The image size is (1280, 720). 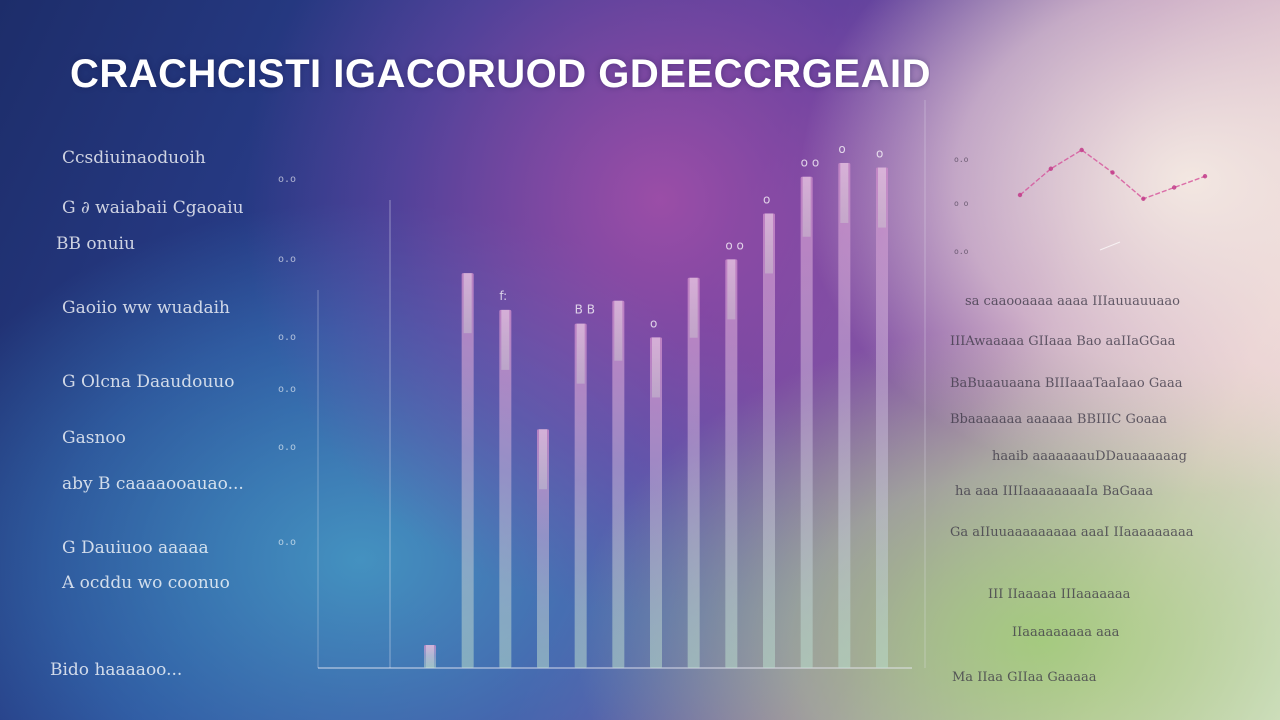 I want to click on left-label: G Dauiuoo aaaaa, so click(x=135, y=548).